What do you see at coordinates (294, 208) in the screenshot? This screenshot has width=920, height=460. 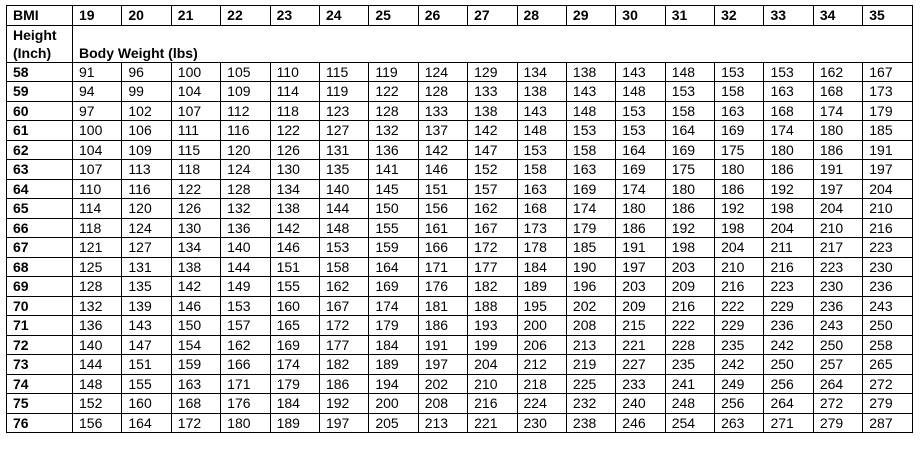 I see `weight-cell: 138` at bounding box center [294, 208].